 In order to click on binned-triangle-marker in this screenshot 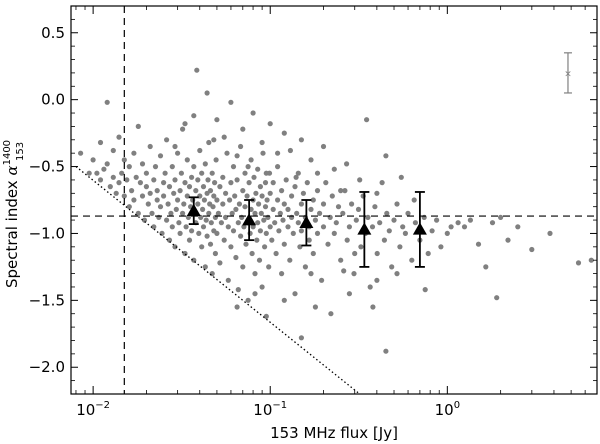, I will do `click(306, 221)`.